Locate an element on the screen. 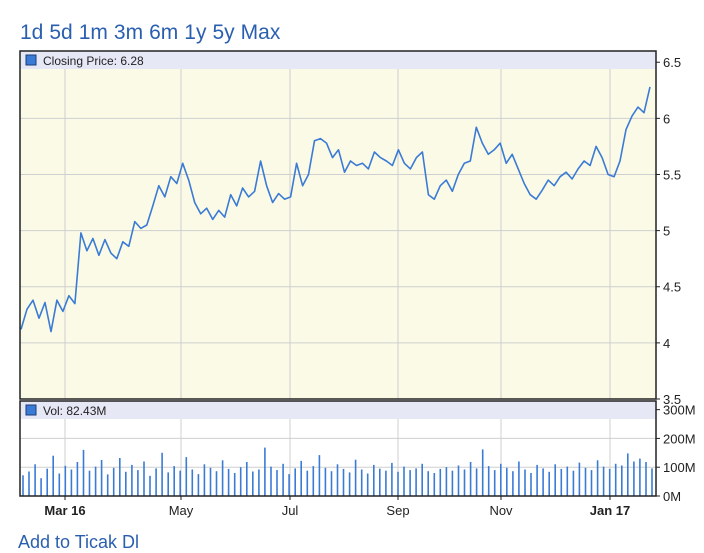  price-legend-bar is located at coordinates (338, 60).